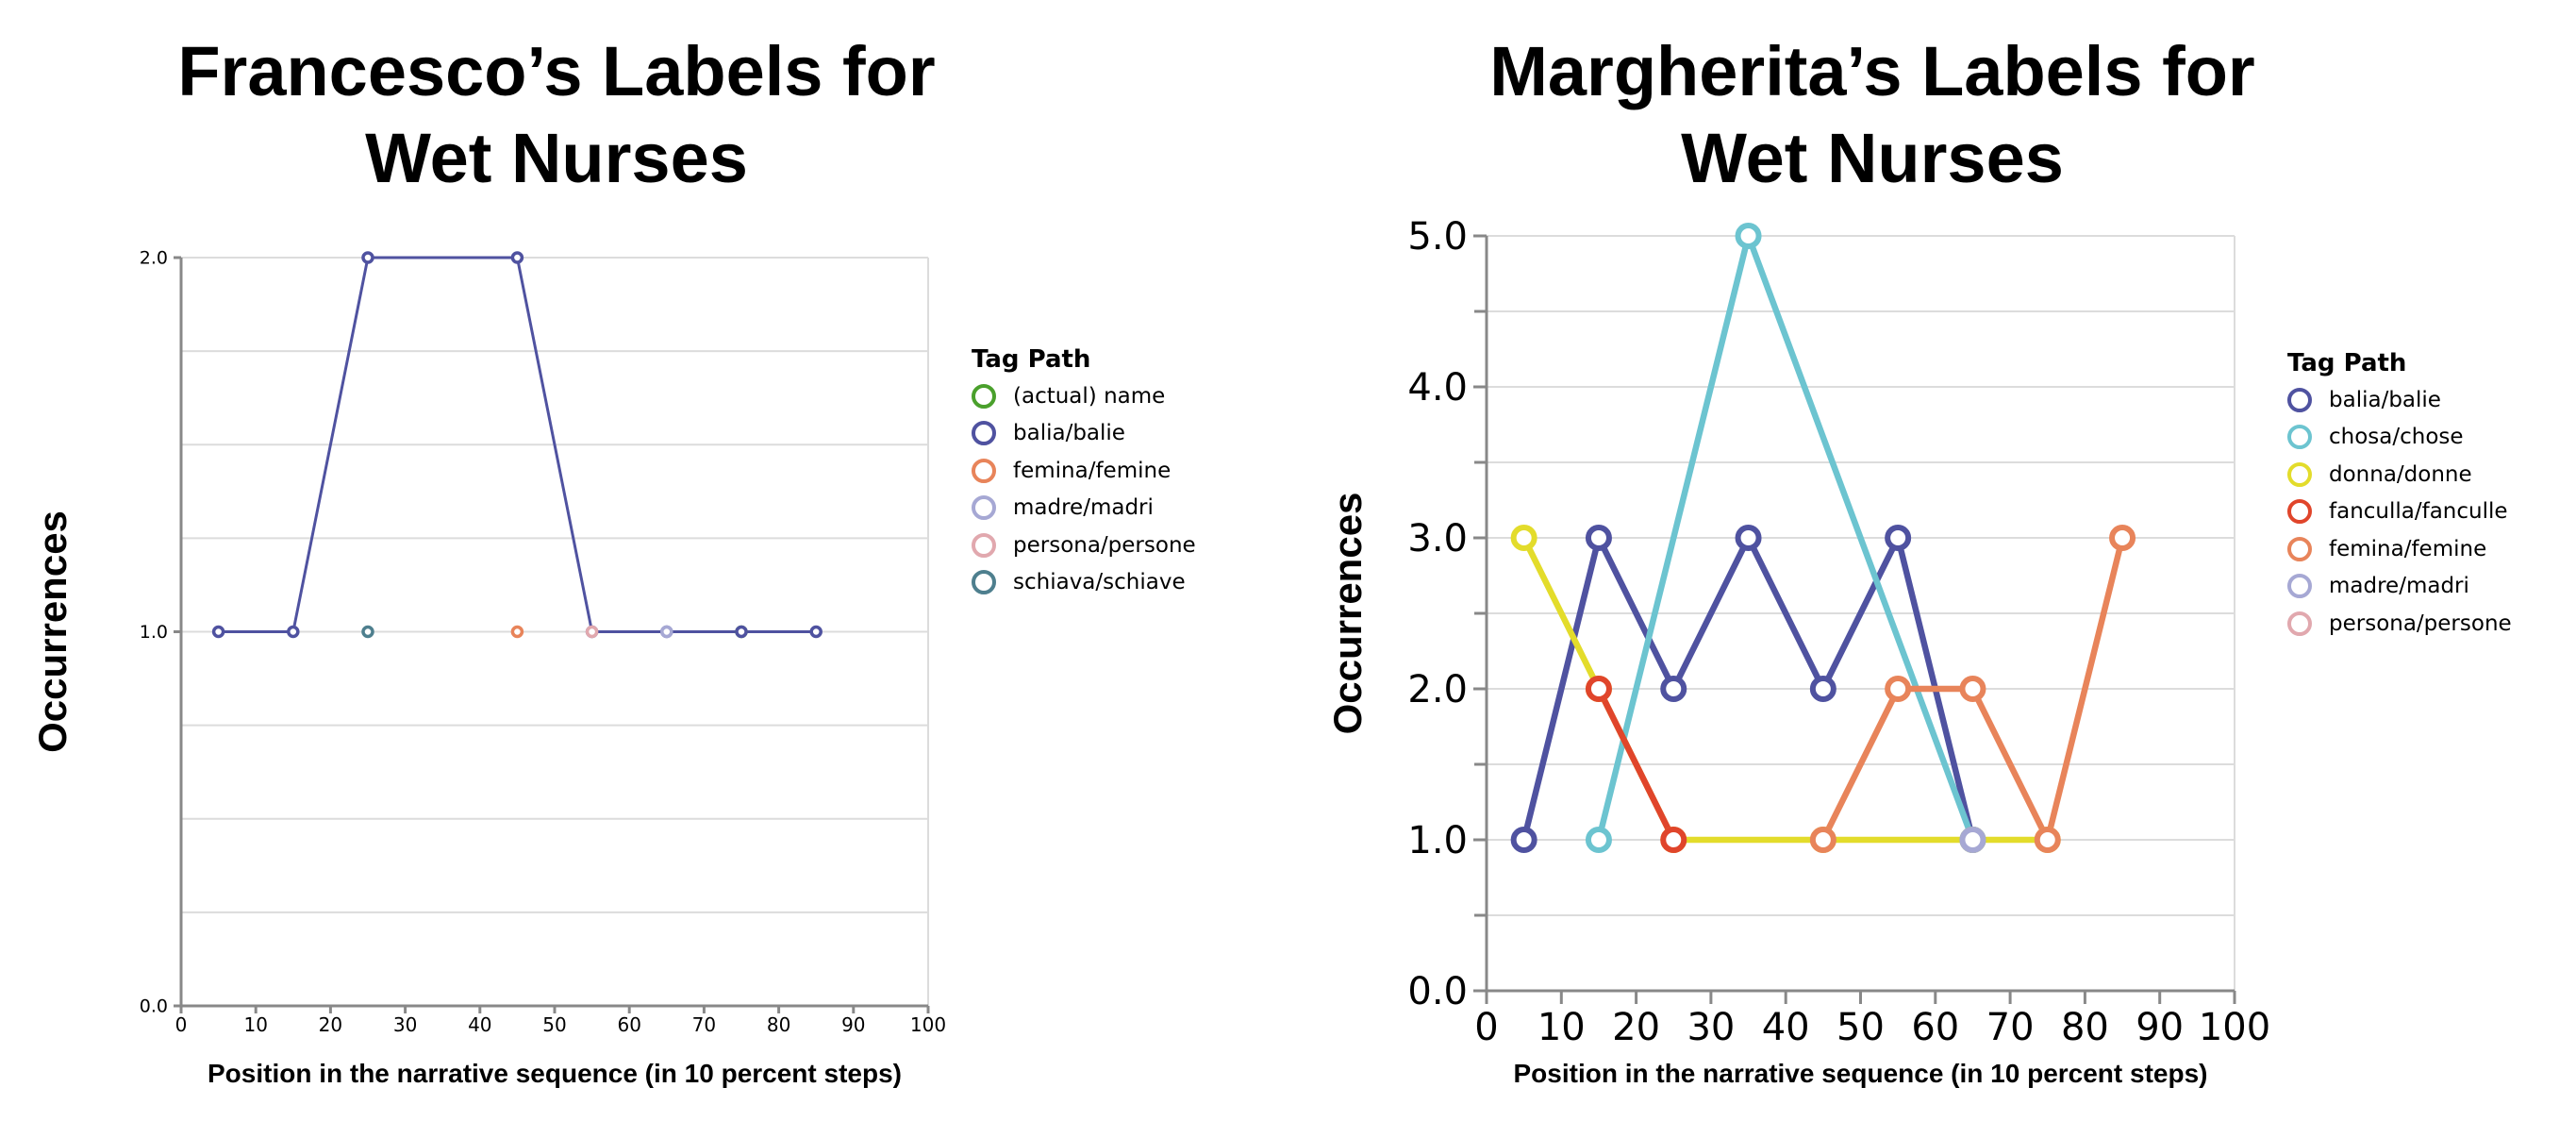  Describe the element at coordinates (53, 631) in the screenshot. I see `y-axis-title: Occurrences` at that location.